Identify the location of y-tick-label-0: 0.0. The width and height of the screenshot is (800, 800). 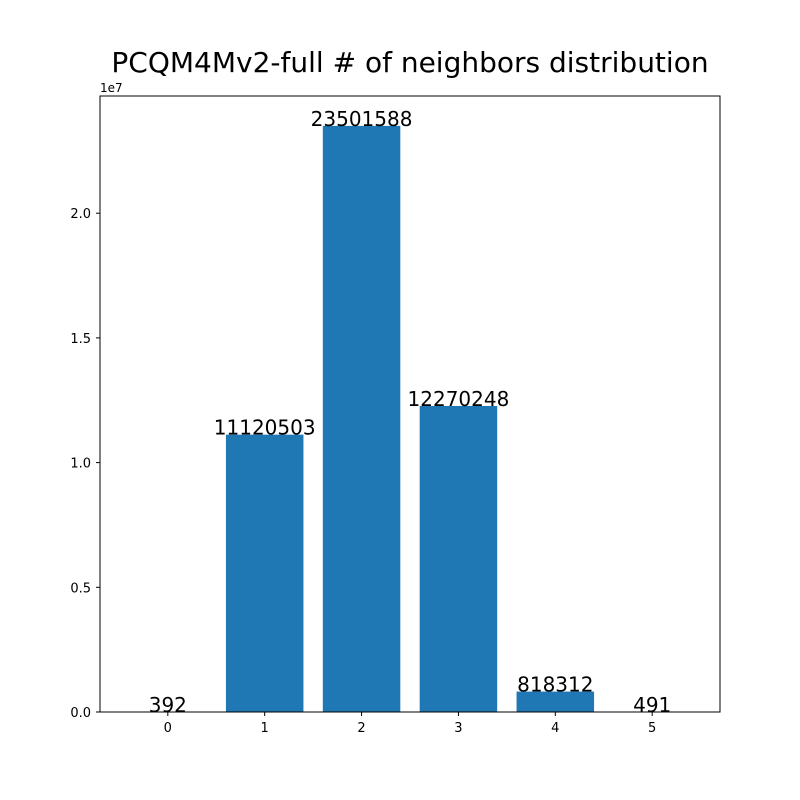
(80, 713).